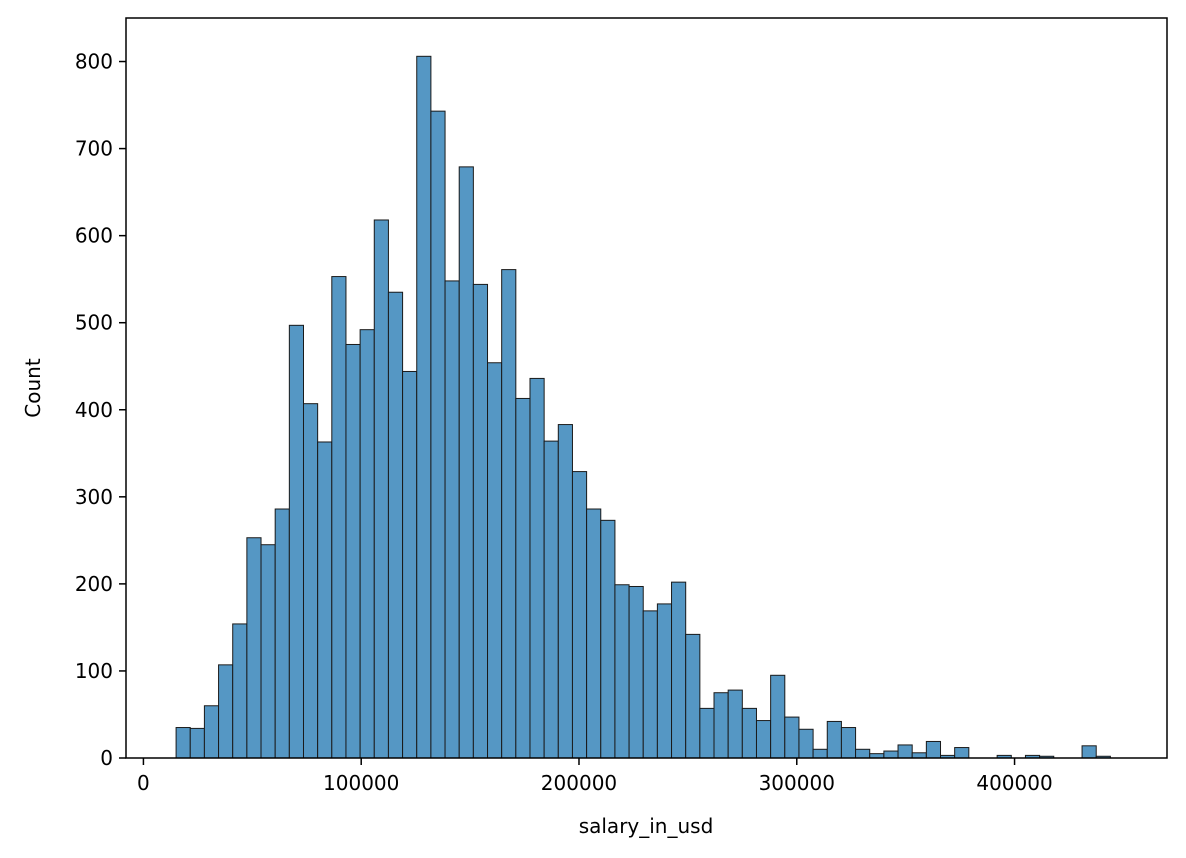 This screenshot has height=858, width=1186. What do you see at coordinates (797, 783) in the screenshot?
I see `x-tick-label: 300000` at bounding box center [797, 783].